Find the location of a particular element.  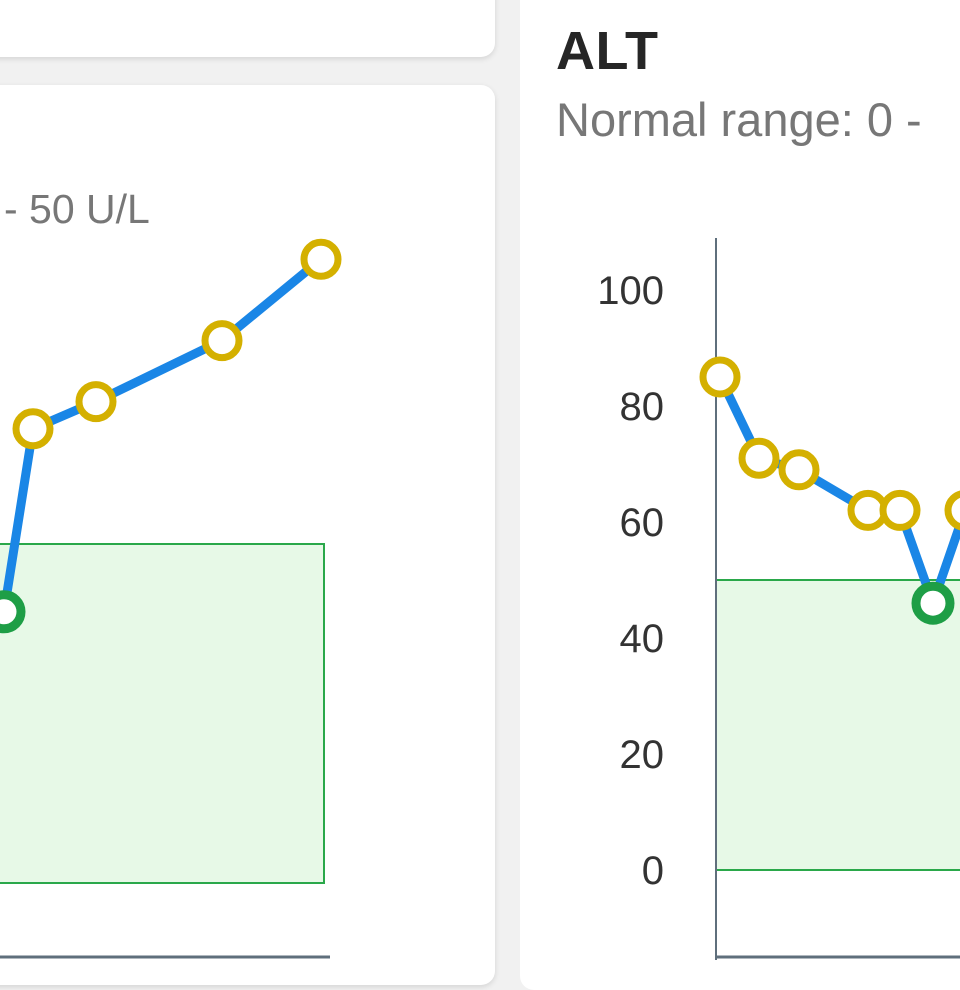

right-y-tick-label: 100 is located at coordinates (630, 291).